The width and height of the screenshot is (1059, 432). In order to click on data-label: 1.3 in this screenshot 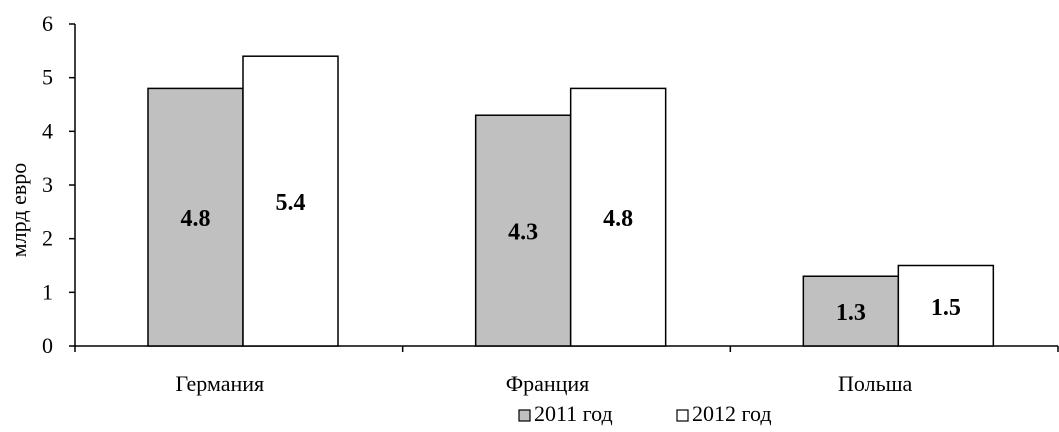, I will do `click(851, 313)`.